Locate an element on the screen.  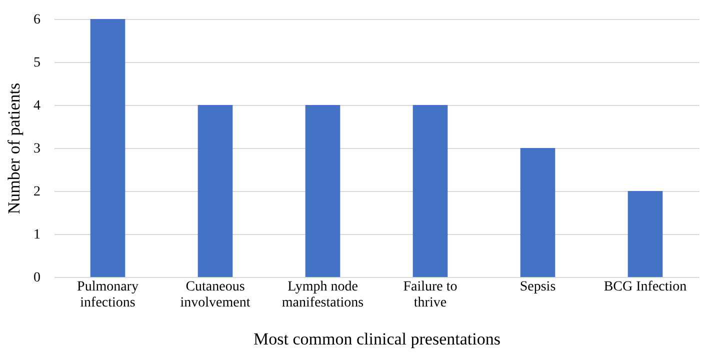
x-tick-label: BCG Infection is located at coordinates (645, 287).